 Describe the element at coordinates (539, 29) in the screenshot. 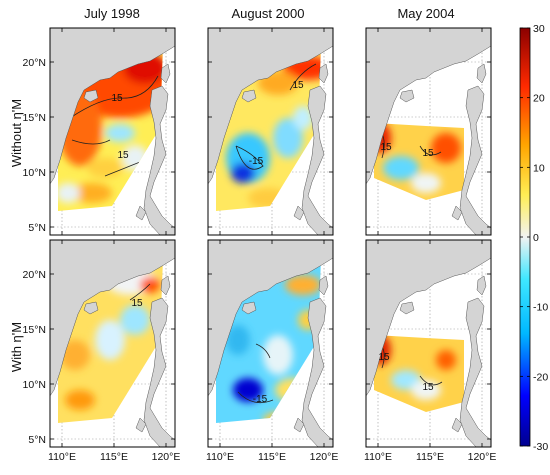

I see `colorbar-tick-label: 30` at that location.